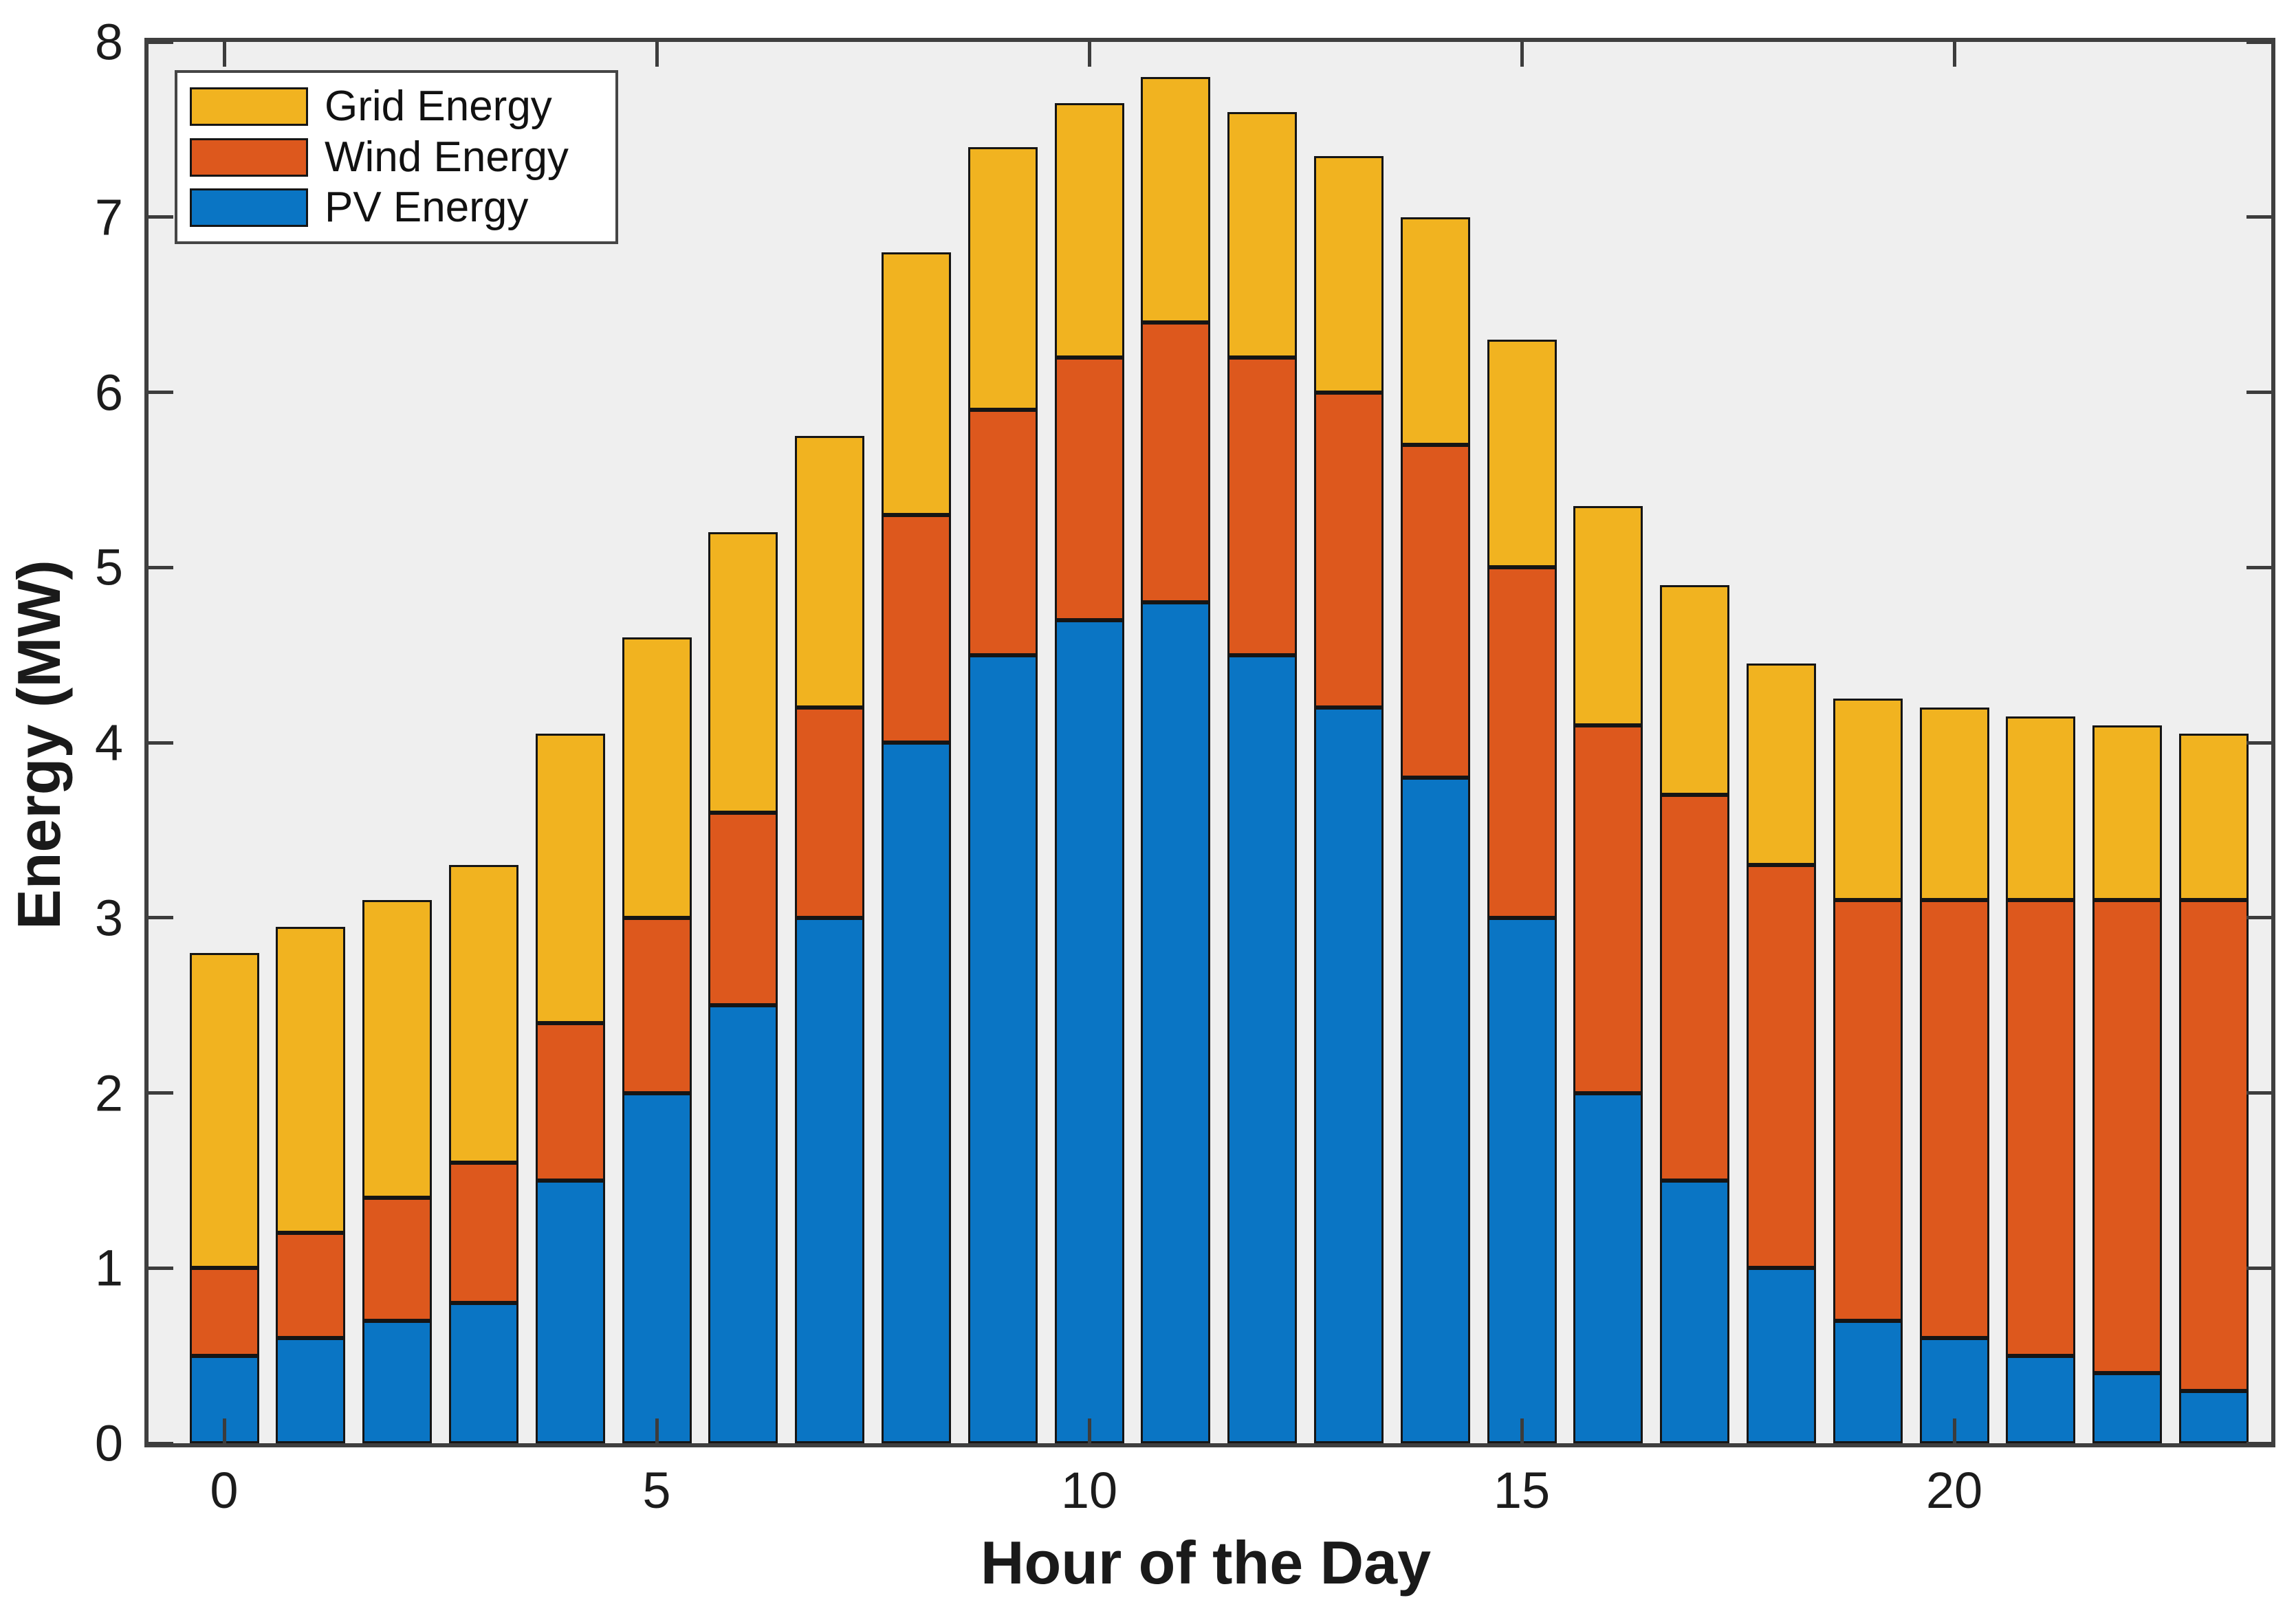 The width and height of the screenshot is (2296, 1600). I want to click on y-tick-mark-1-left, so click(161, 1268).